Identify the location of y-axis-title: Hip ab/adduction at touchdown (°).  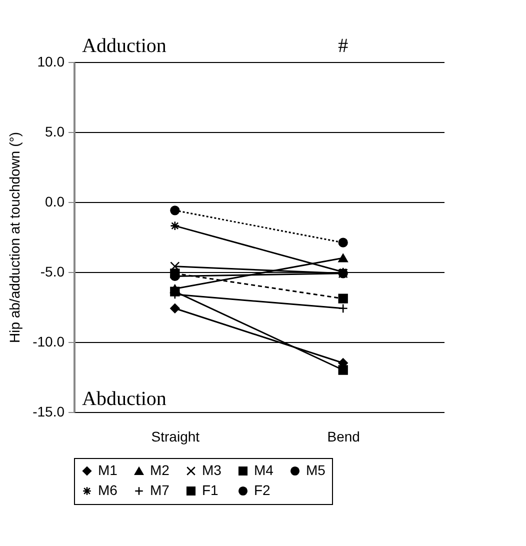
(14, 238).